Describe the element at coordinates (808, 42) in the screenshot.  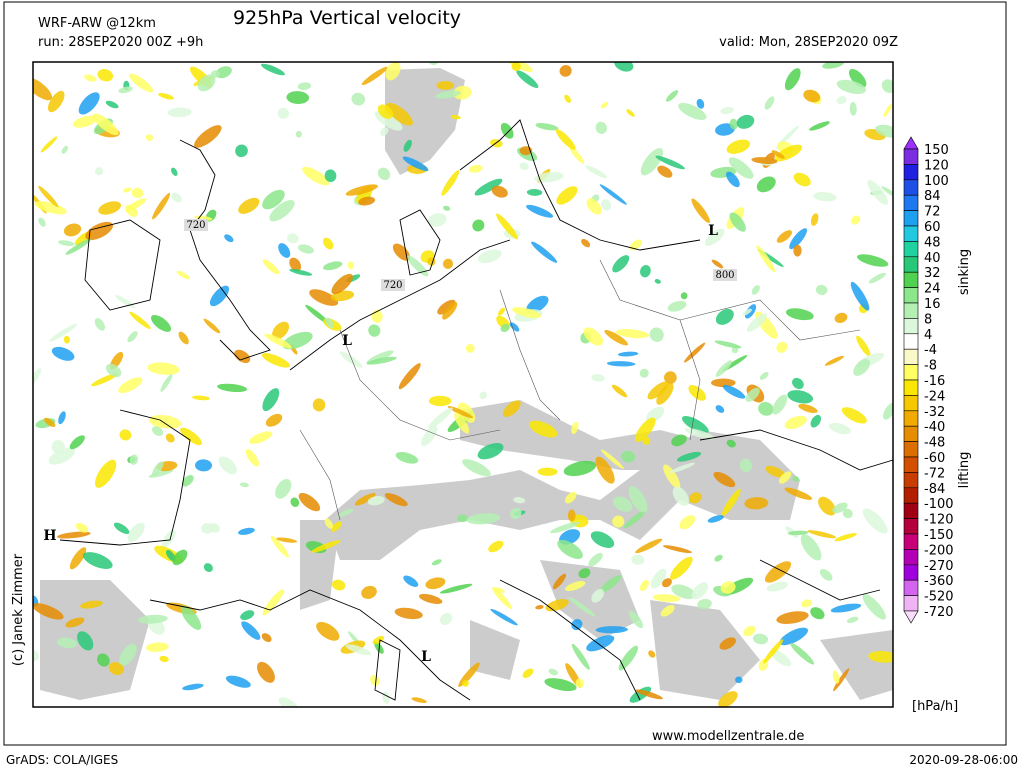
I see `valid-time: valid: Mon, 28SEP2020 09Z` at that location.